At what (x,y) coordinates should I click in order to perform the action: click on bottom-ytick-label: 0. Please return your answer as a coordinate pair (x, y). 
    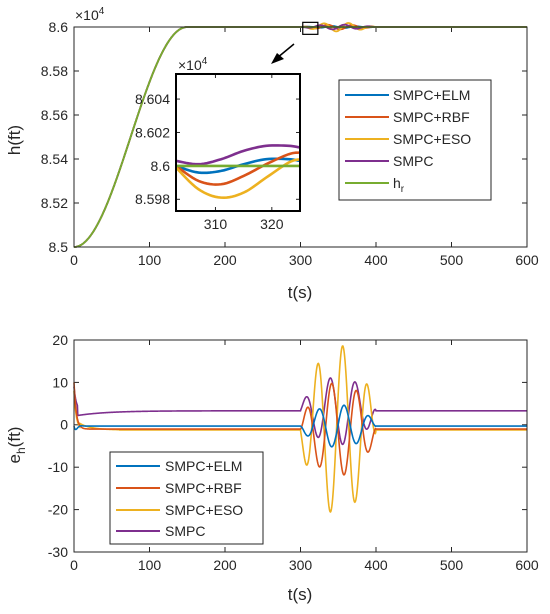
    Looking at the image, I should click on (64, 425).